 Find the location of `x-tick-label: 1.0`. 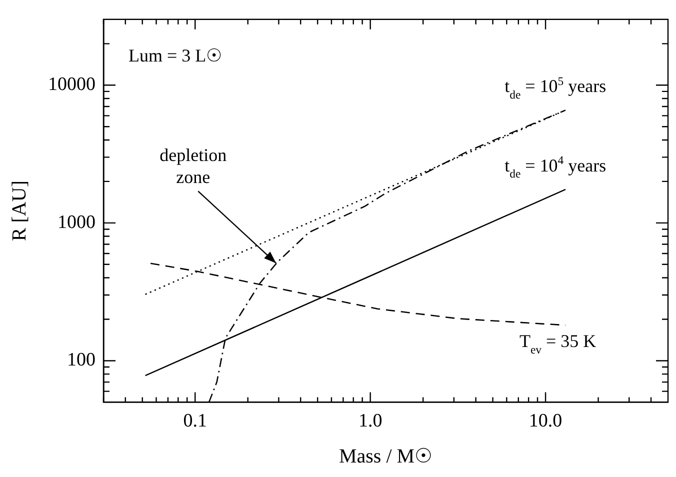

x-tick-label: 1.0 is located at coordinates (370, 421).